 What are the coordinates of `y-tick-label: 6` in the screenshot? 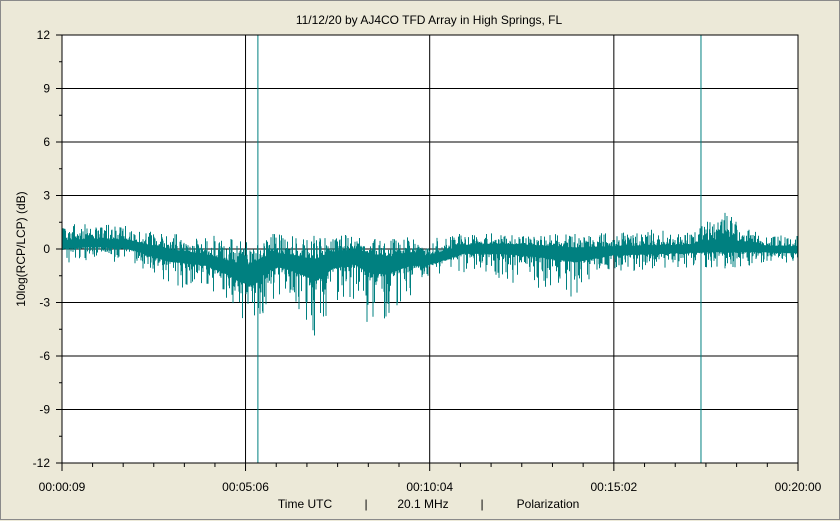 It's located at (46, 142).